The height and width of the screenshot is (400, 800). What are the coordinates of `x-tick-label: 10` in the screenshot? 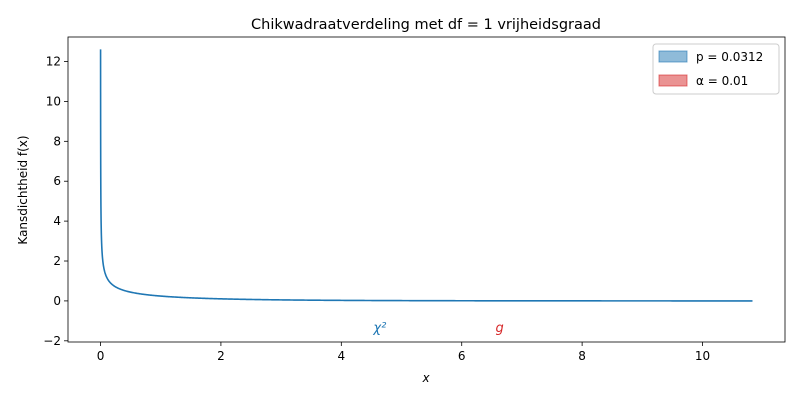 It's located at (702, 356).